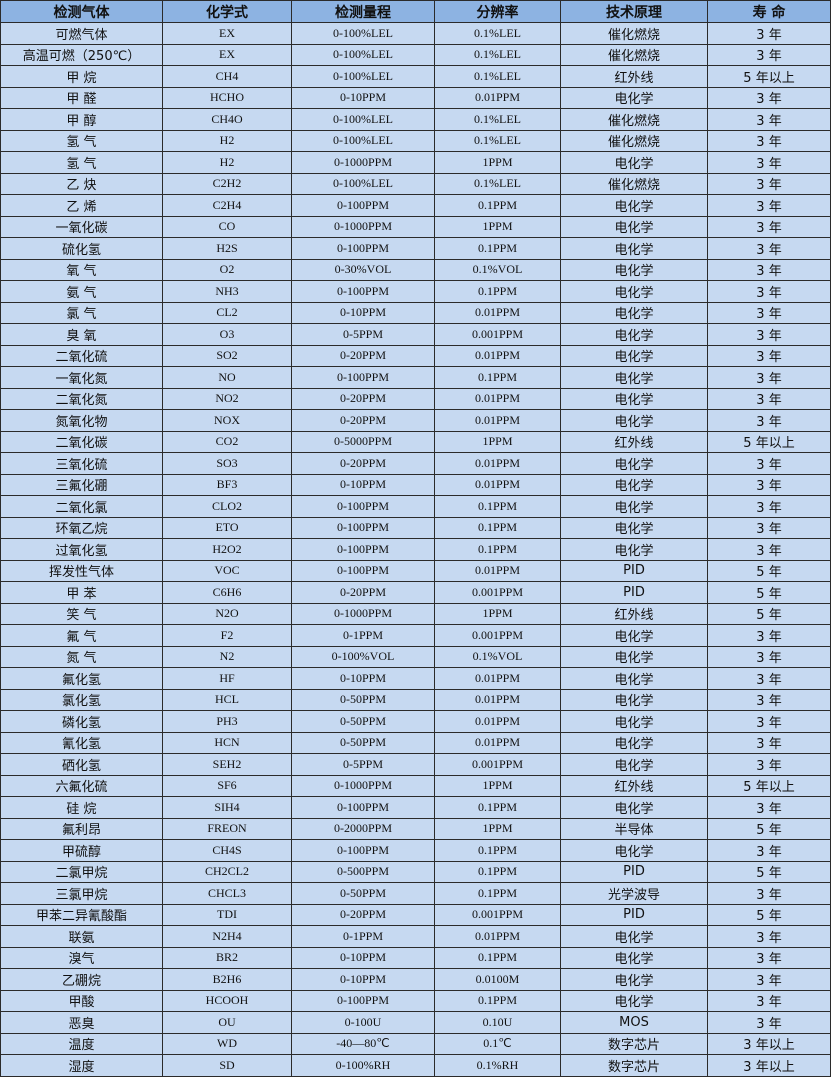 This screenshot has width=831, height=1077. Describe the element at coordinates (227, 205) in the screenshot. I see `cell-formula: C2H4` at that location.